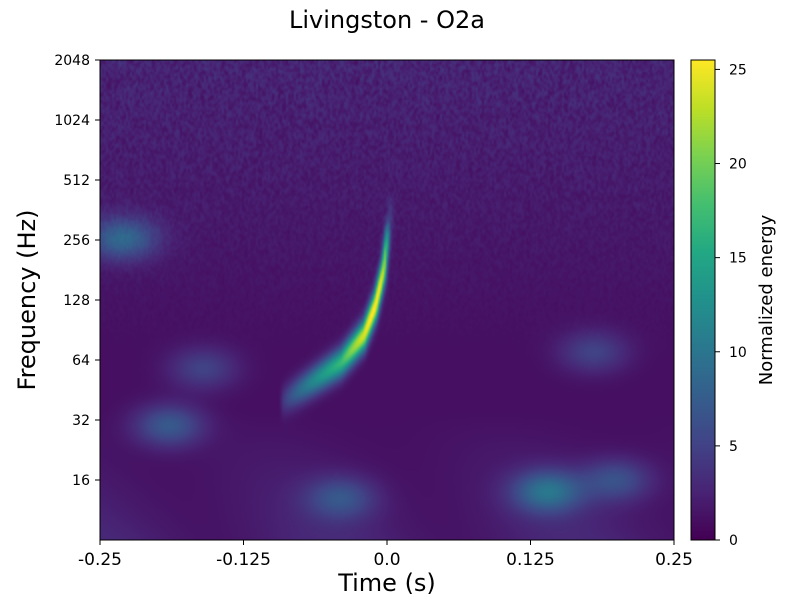 Image resolution: width=800 pixels, height=600 pixels. Describe the element at coordinates (674, 560) in the screenshot. I see `x-tick-label: 0.25` at that location.